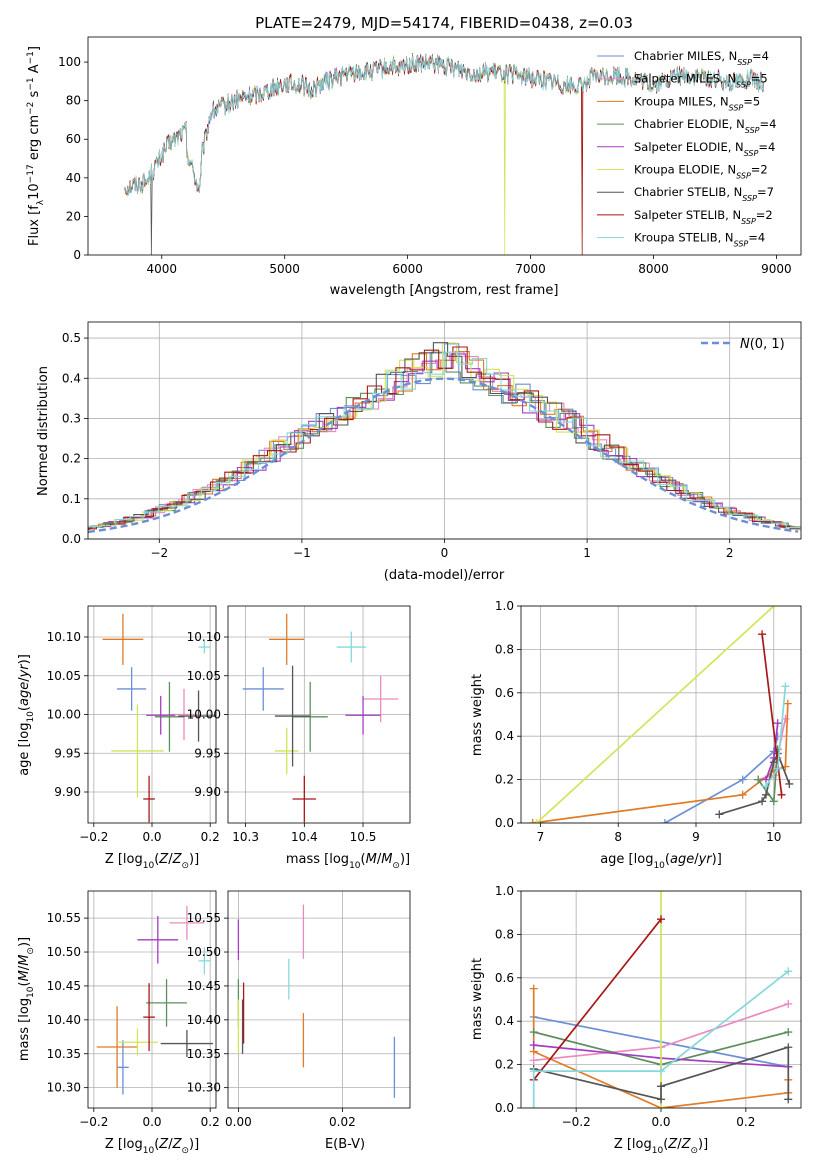 The height and width of the screenshot is (1170, 819). What do you see at coordinates (24, 671) in the screenshot?
I see `label-part: yr` at bounding box center [24, 671].